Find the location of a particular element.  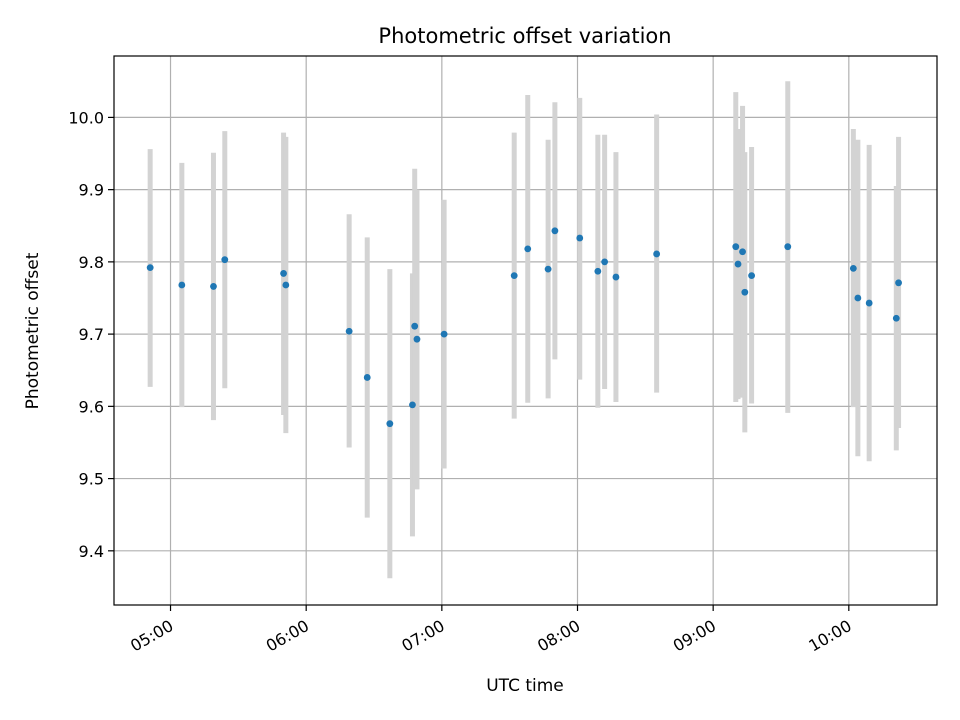

y-tick-label: 10.0 is located at coordinates (86, 117).